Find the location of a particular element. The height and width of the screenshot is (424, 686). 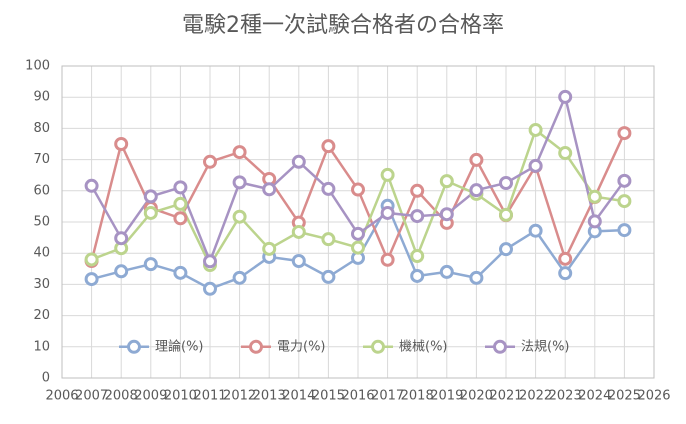

x-tick-label: 2015 is located at coordinates (328, 396).